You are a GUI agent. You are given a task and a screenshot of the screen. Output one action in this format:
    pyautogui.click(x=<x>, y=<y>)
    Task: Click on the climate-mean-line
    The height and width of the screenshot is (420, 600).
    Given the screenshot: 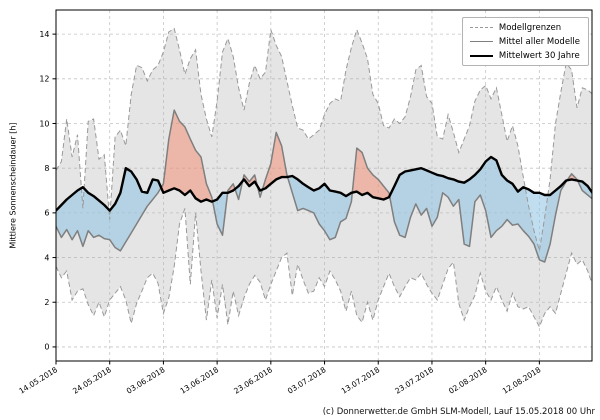 What is the action you would take?
    pyautogui.click(x=324, y=183)
    